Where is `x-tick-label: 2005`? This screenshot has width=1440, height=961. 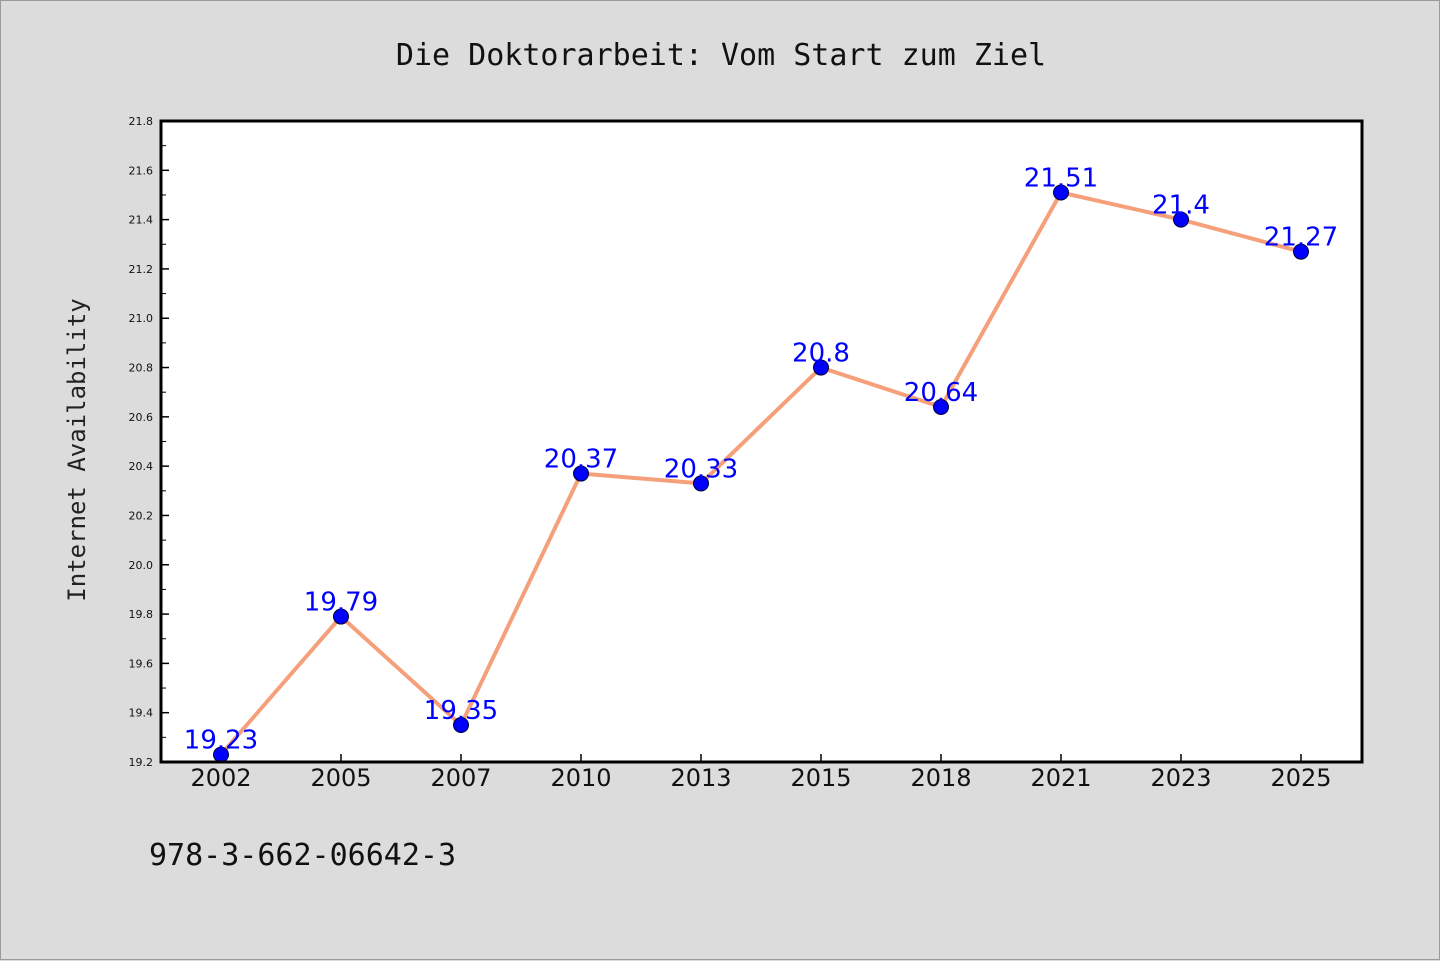
x-tick-label: 2005 is located at coordinates (340, 778).